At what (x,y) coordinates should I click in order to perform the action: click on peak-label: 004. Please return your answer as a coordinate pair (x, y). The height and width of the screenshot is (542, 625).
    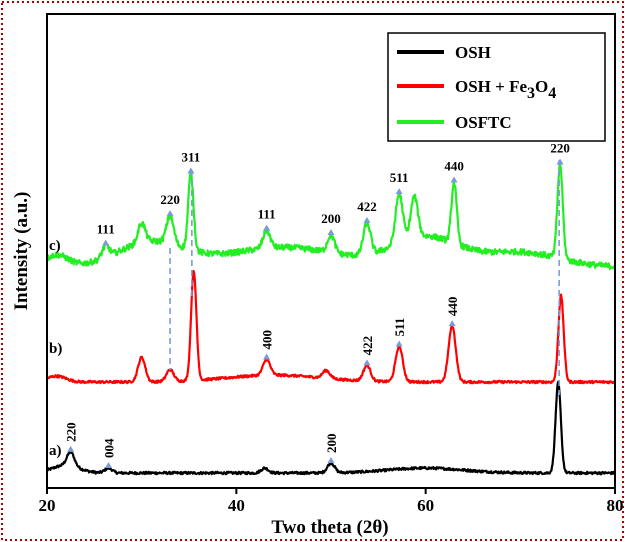
    Looking at the image, I should click on (109, 448).